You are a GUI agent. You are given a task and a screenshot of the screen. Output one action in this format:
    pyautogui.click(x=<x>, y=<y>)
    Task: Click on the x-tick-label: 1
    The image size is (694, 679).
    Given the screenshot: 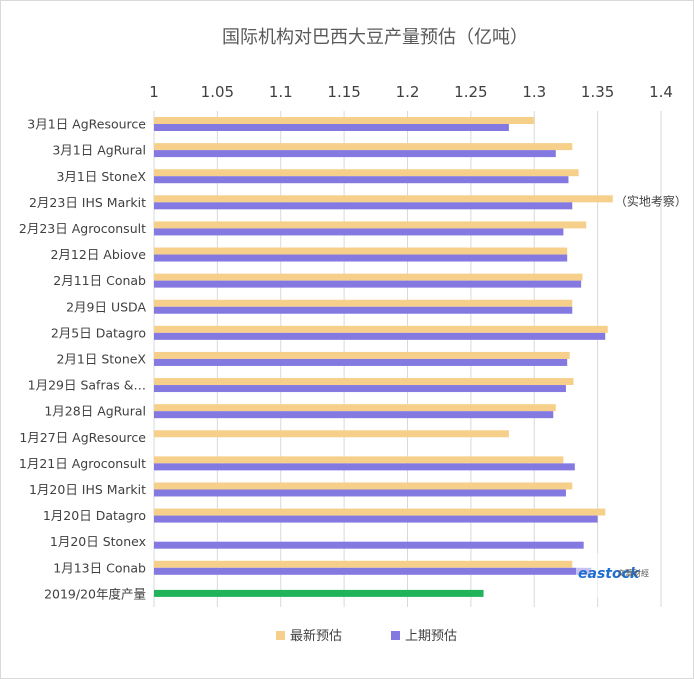 What is the action you would take?
    pyautogui.click(x=154, y=92)
    